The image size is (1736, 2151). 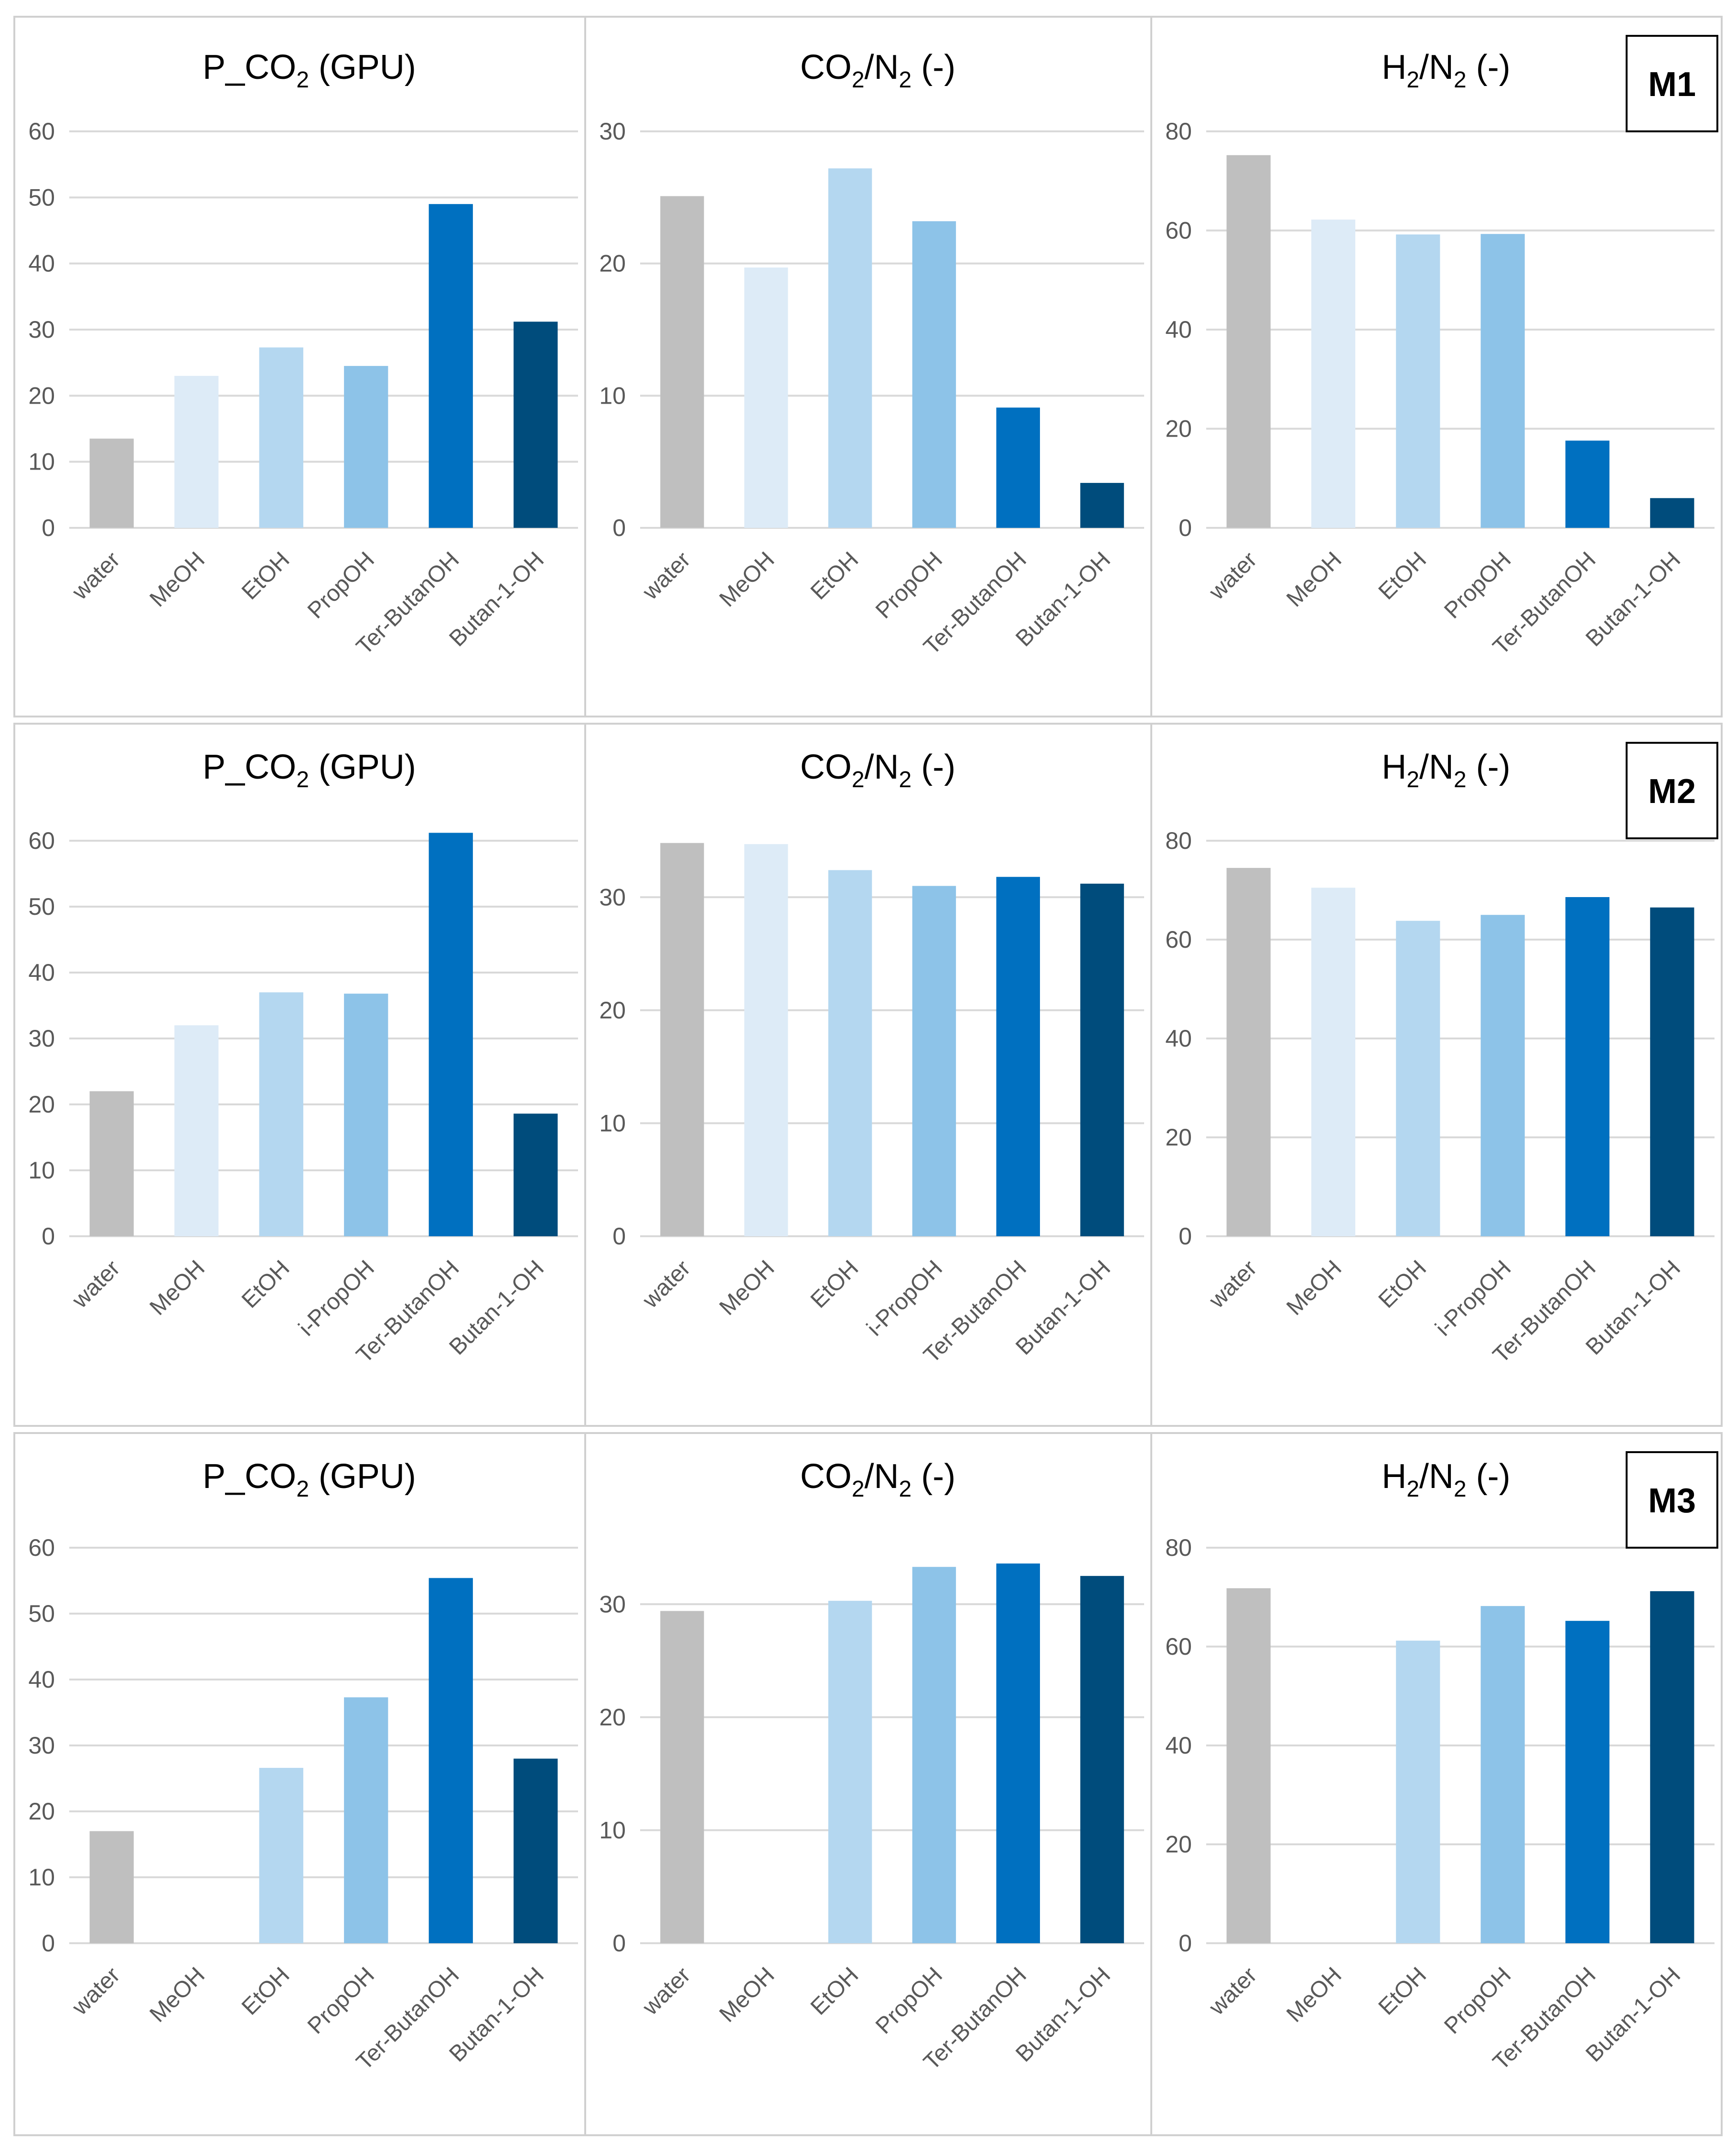 What do you see at coordinates (1672, 84) in the screenshot?
I see `row-badge: M1` at bounding box center [1672, 84].